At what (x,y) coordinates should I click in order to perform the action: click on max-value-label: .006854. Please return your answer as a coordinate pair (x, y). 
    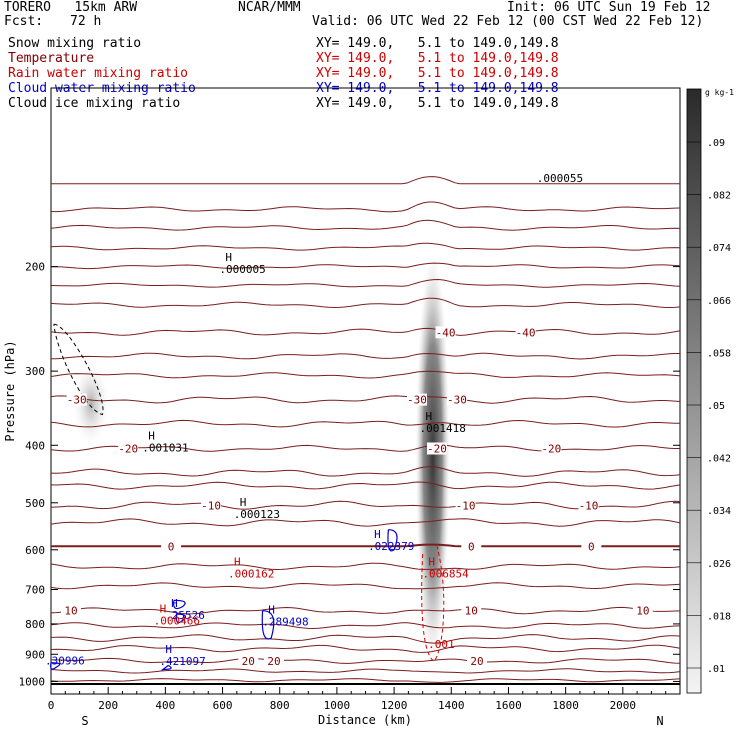
    Looking at the image, I should click on (445, 573).